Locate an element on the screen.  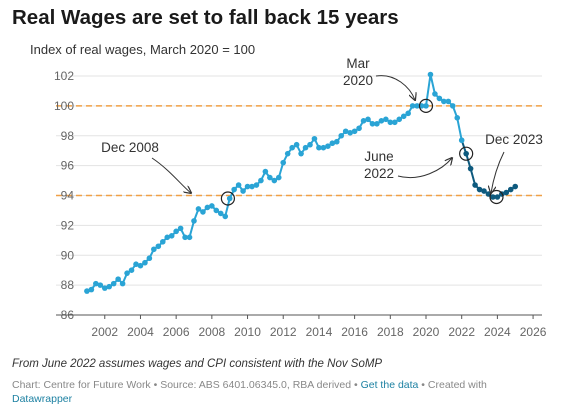
annotation-label: Mar 2020 is located at coordinates (358, 72).